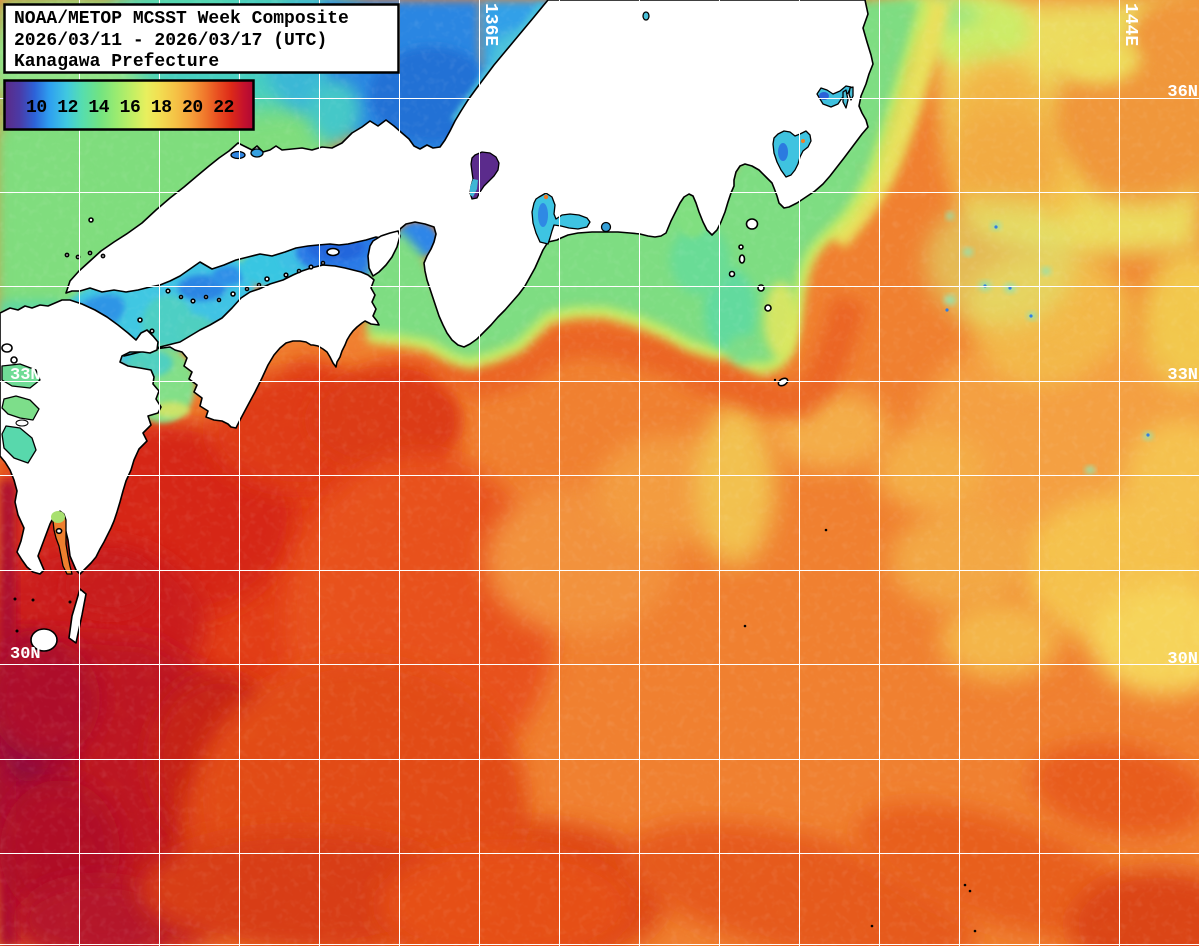 The width and height of the screenshot is (1200, 946). I want to click on svg-text: Kanagawa Prefecture, so click(116, 62).